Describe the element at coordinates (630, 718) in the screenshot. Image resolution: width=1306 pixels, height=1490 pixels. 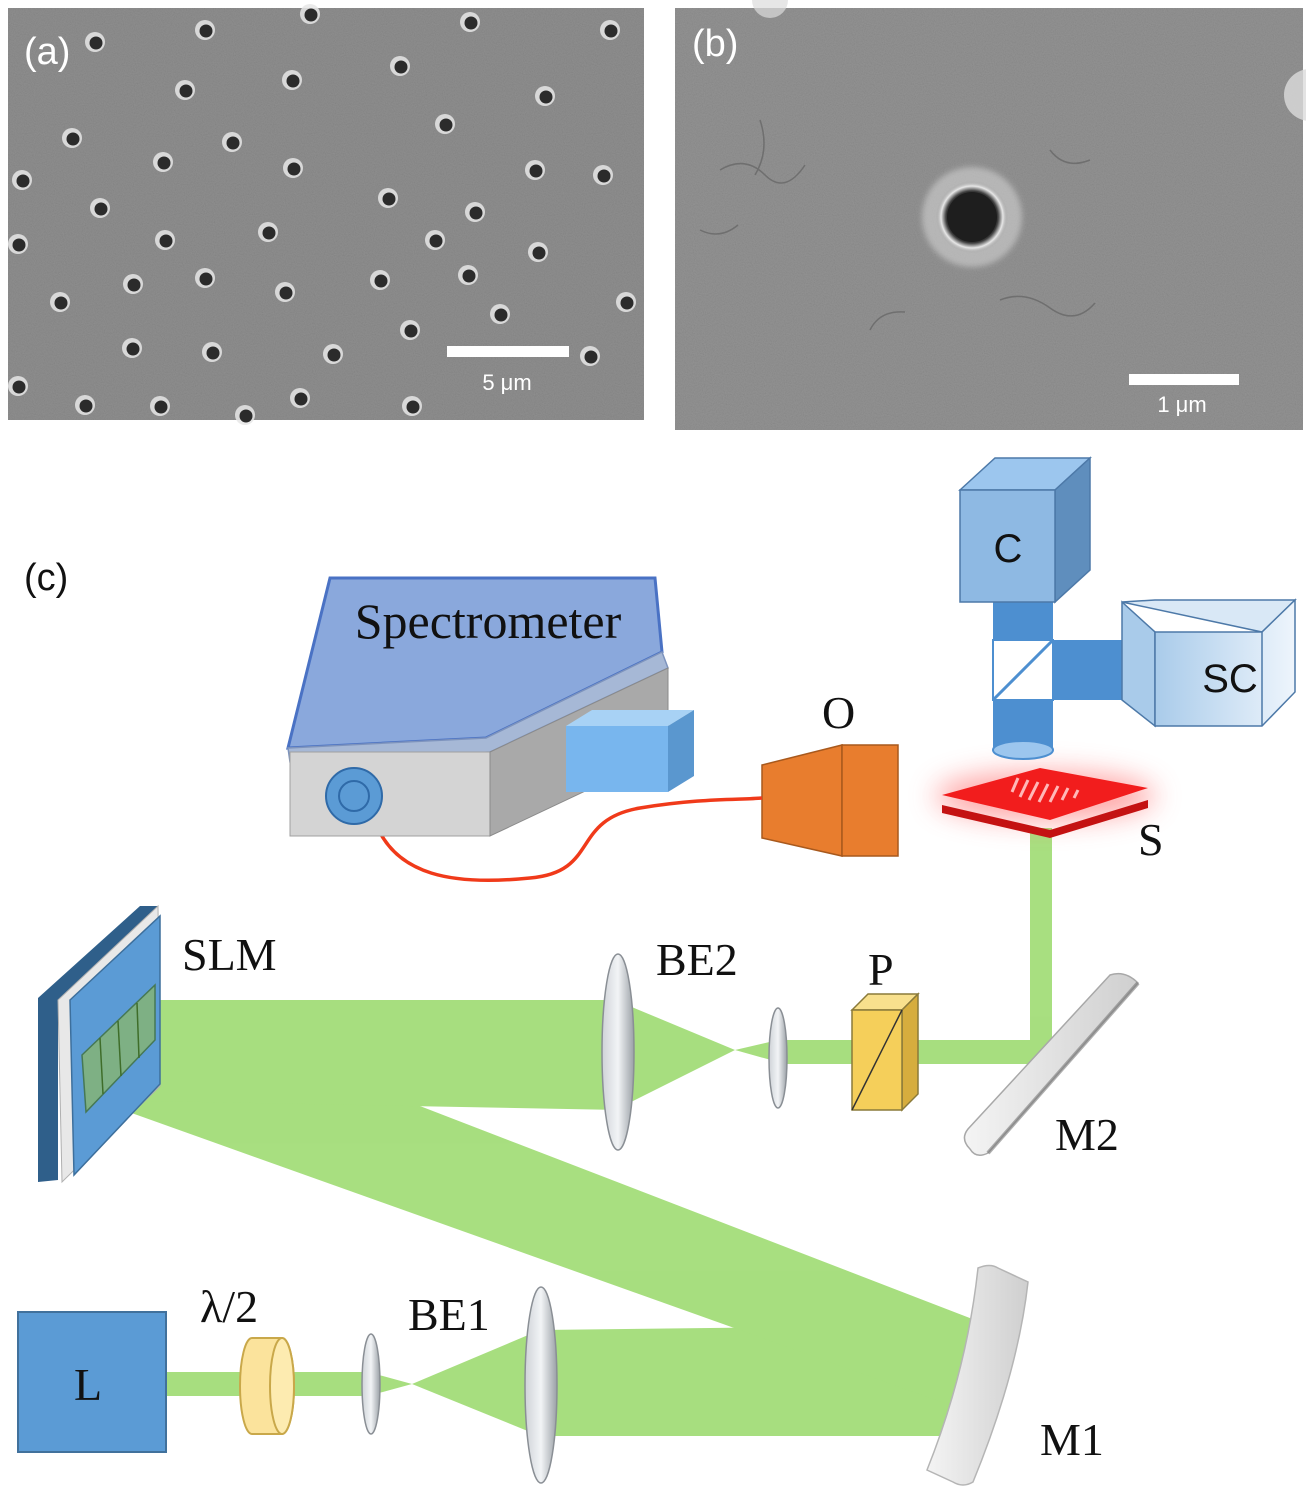
I see `detector-top` at that location.